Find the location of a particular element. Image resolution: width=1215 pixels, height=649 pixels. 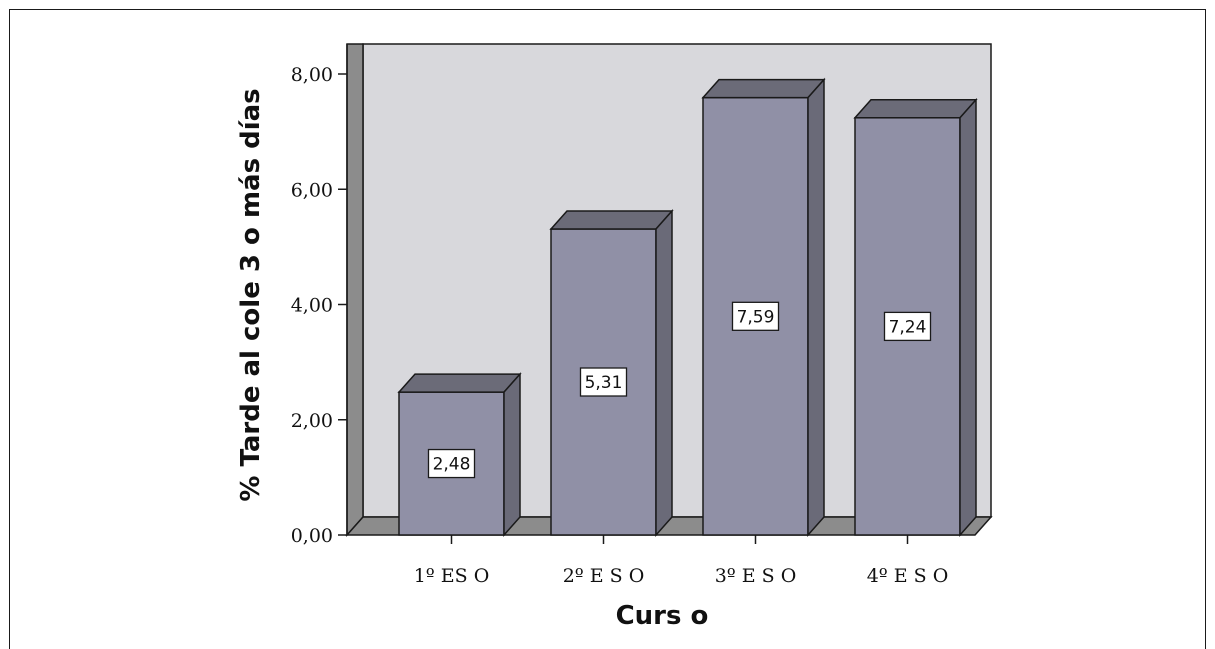

x-tick-label: 3º E S O is located at coordinates (756, 576).